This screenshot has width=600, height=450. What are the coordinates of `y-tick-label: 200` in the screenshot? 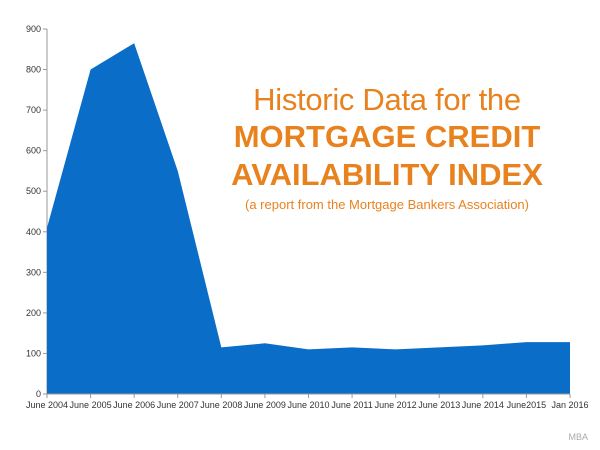 It's located at (33, 313).